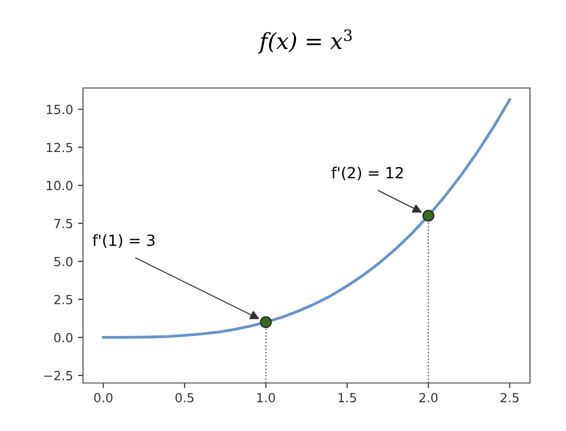 Image resolution: width=566 pixels, height=431 pixels. I want to click on y-tick-label: 12.5, so click(59, 147).